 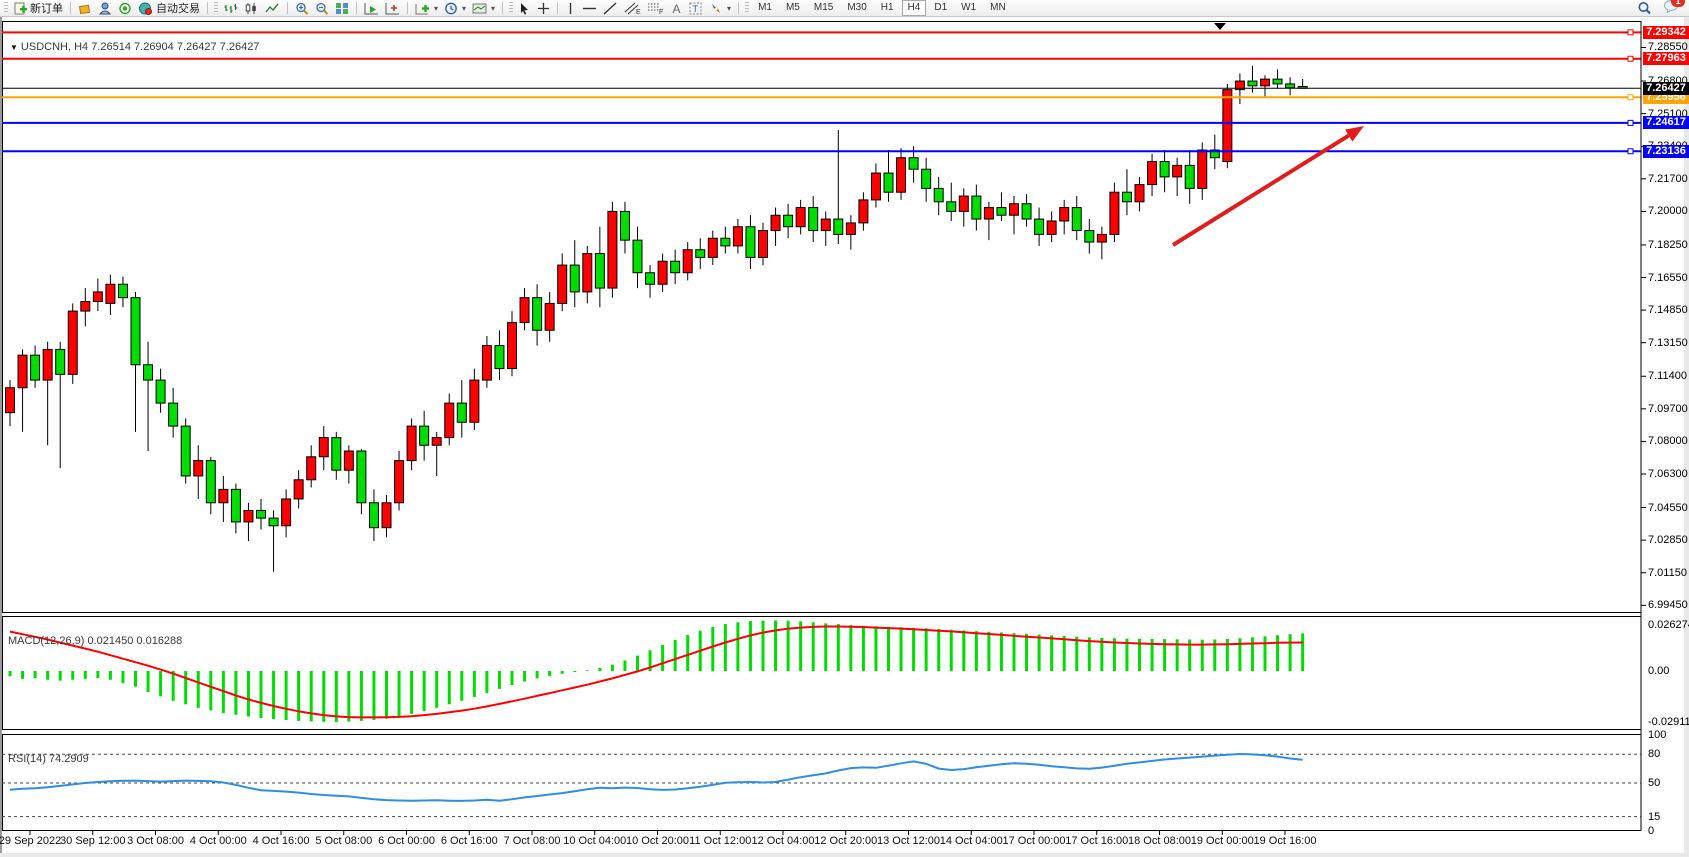 What do you see at coordinates (914, 8) in the screenshot?
I see `timeframe-button-h4: H4` at bounding box center [914, 8].